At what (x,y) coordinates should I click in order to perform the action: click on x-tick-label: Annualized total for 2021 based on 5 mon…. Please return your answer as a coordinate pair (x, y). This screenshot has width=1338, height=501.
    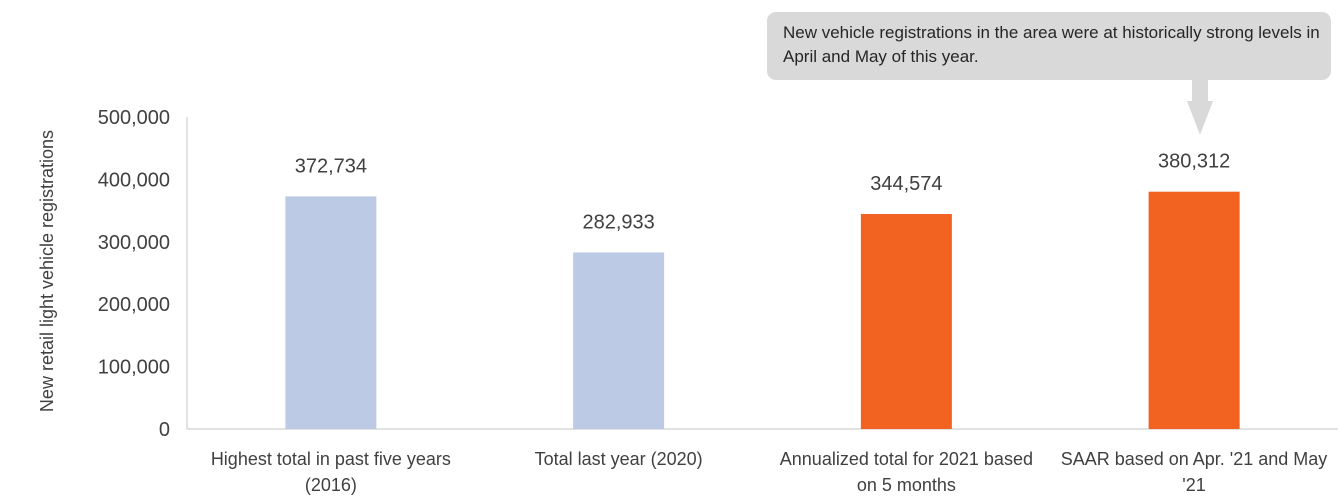
    Looking at the image, I should click on (906, 472).